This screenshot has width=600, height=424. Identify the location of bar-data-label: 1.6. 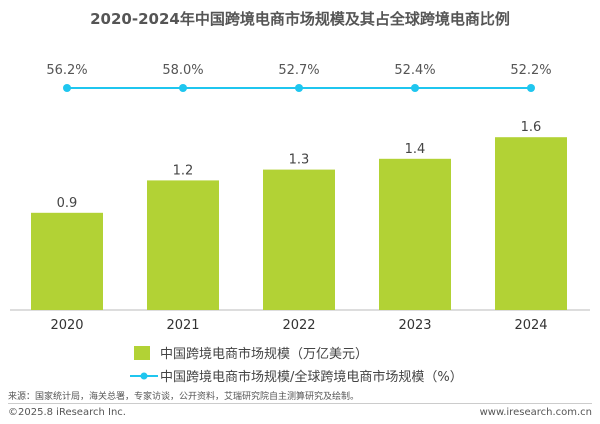
(531, 127).